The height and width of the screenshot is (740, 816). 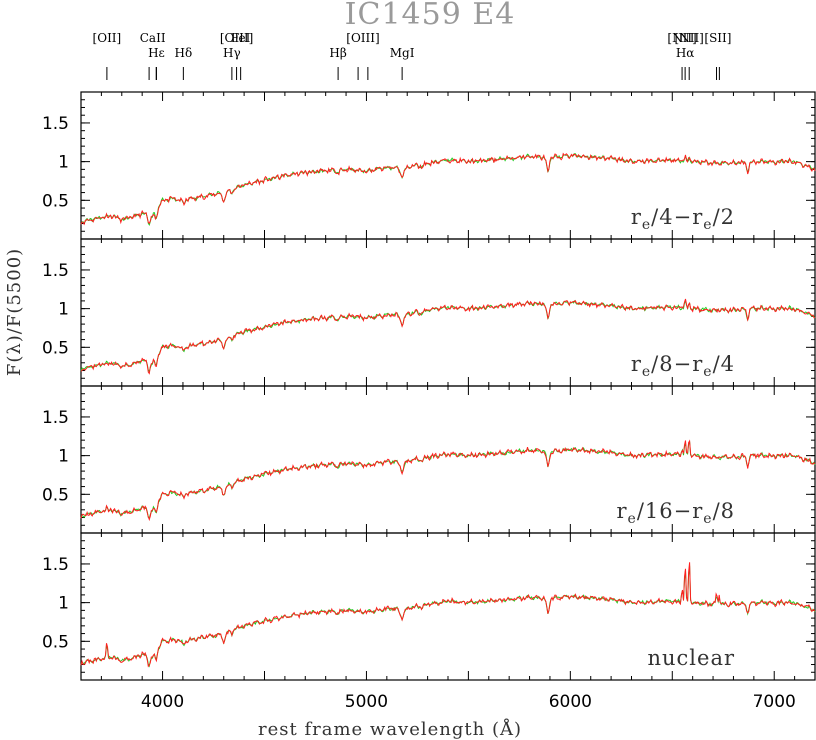 I want to click on line-label-10: [NII], so click(x=681, y=38).